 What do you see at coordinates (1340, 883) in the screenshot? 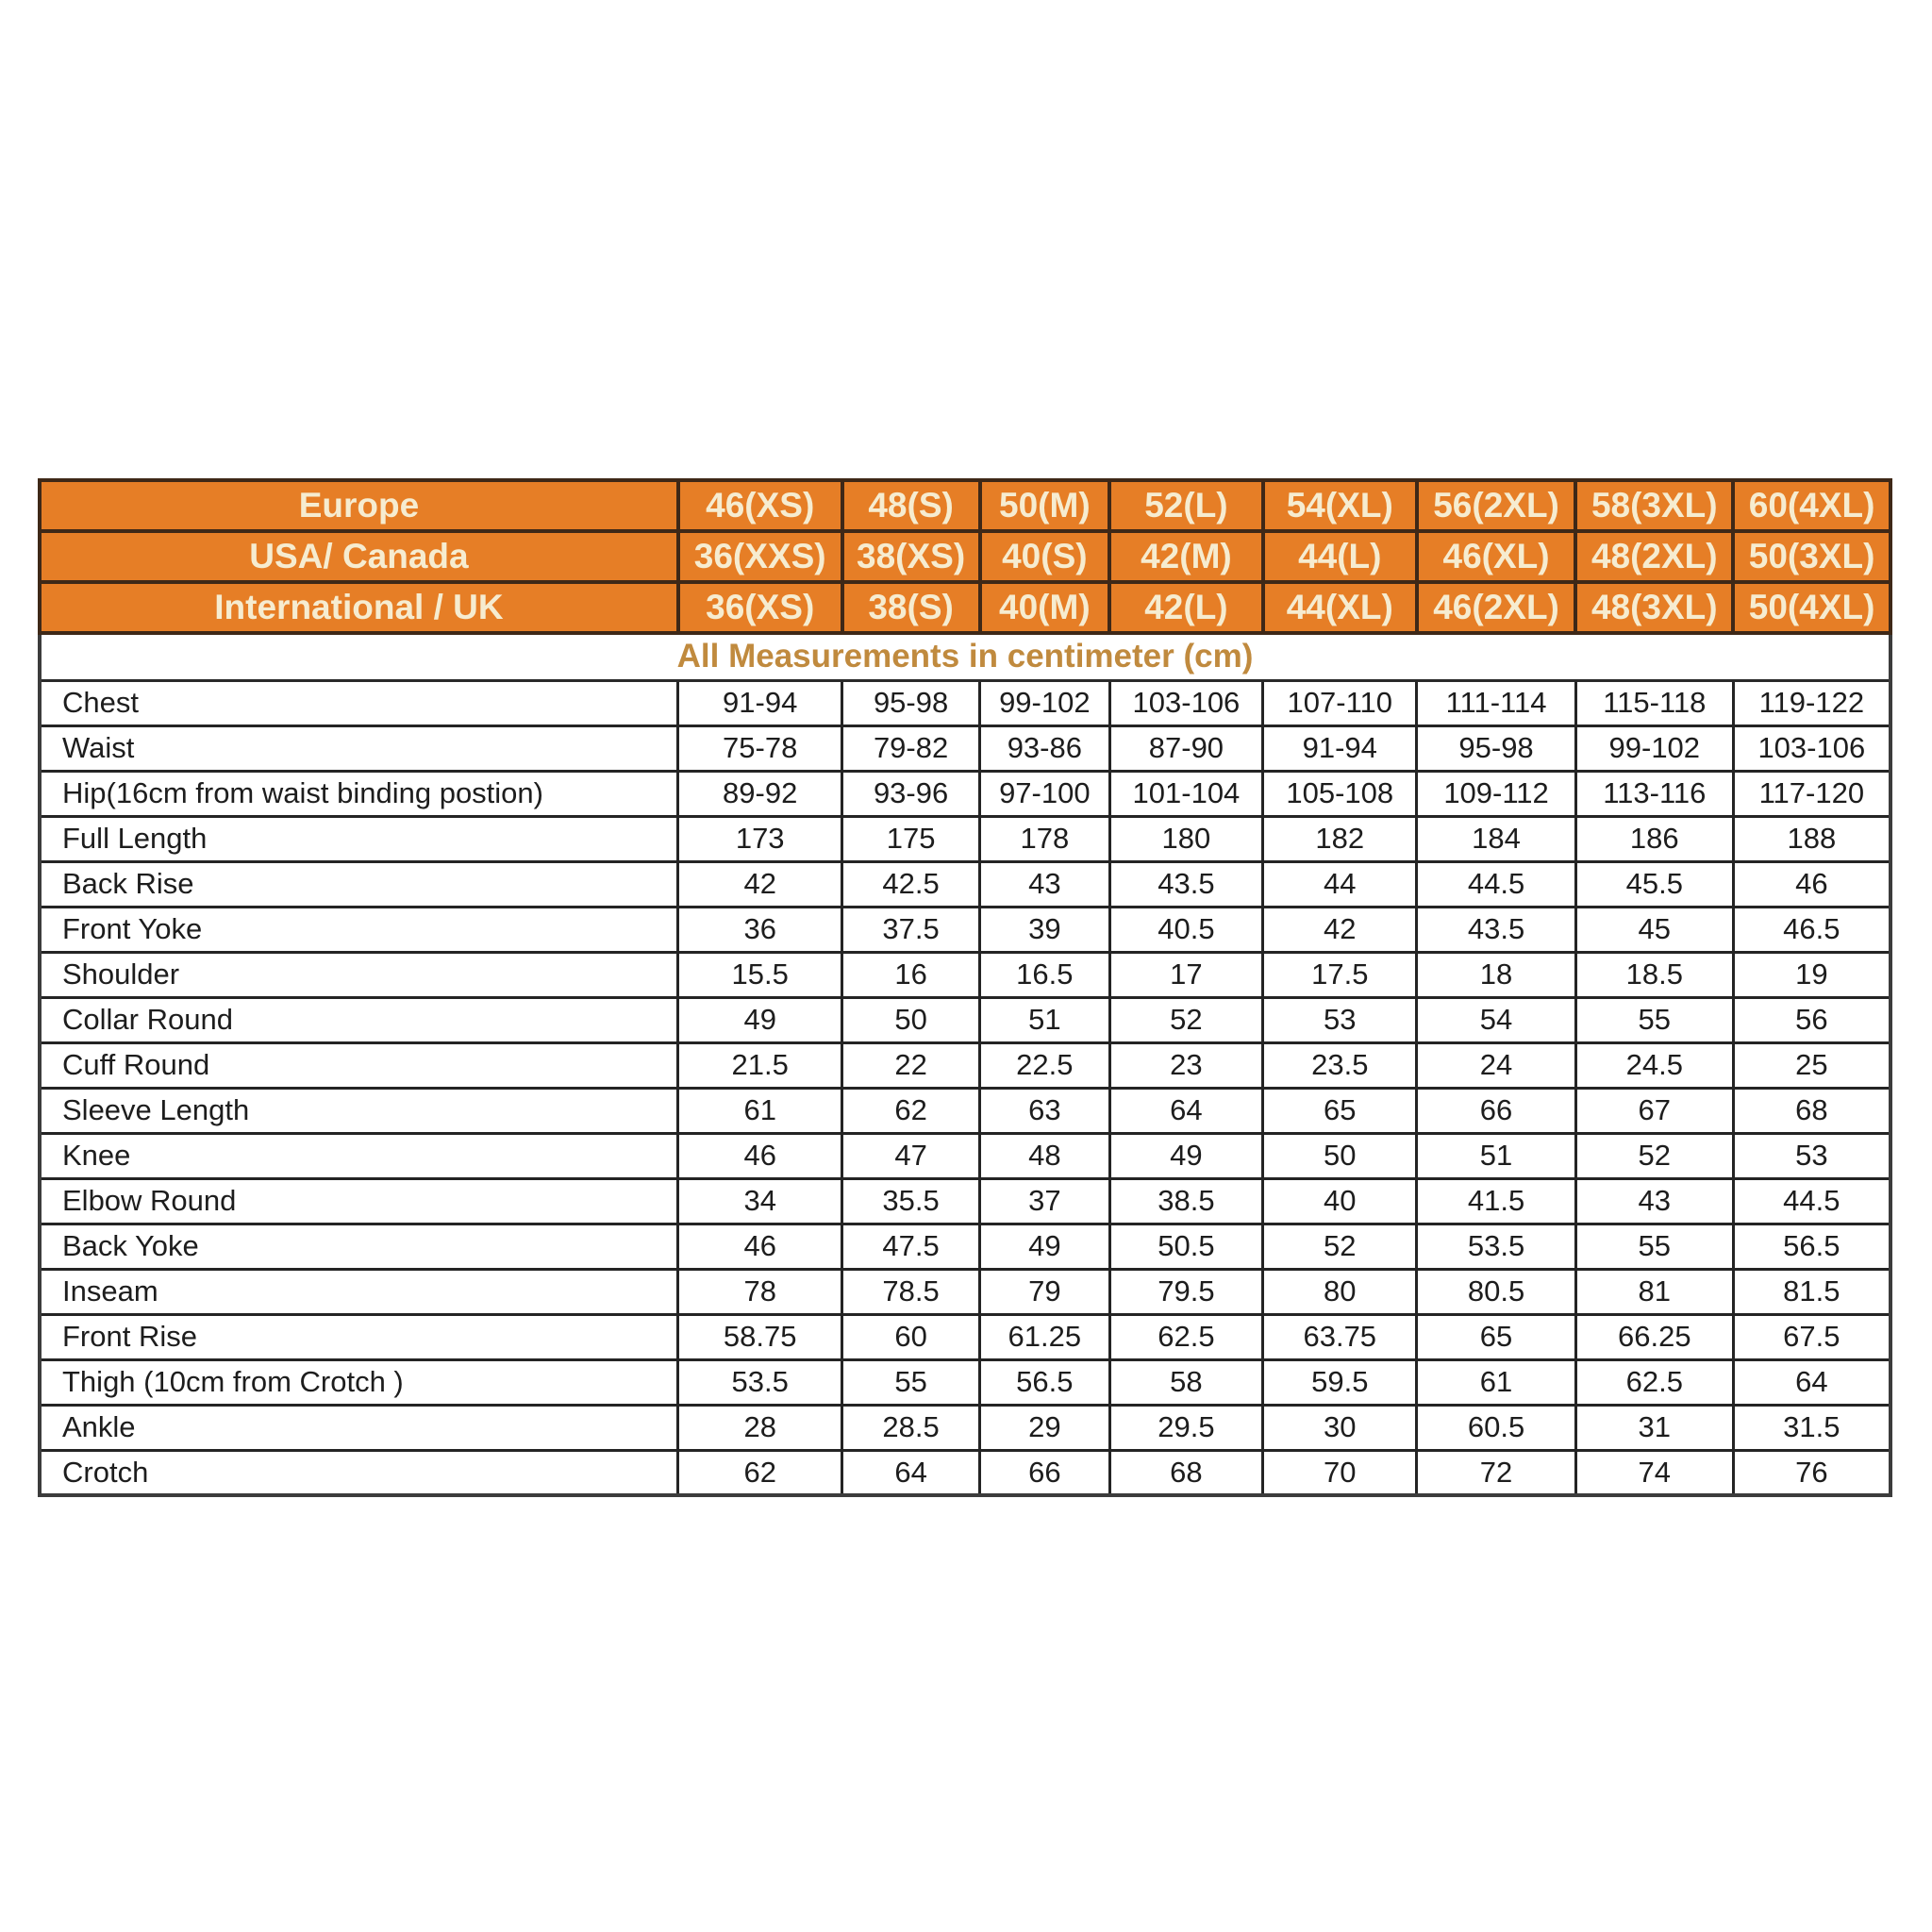
I see `measurement-value: 44` at bounding box center [1340, 883].